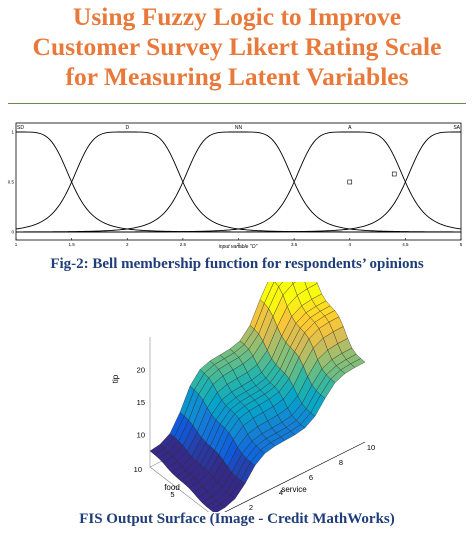 This screenshot has width=474, height=550. Describe the element at coordinates (295, 476) in the screenshot. I see `x-axis-line` at that location.